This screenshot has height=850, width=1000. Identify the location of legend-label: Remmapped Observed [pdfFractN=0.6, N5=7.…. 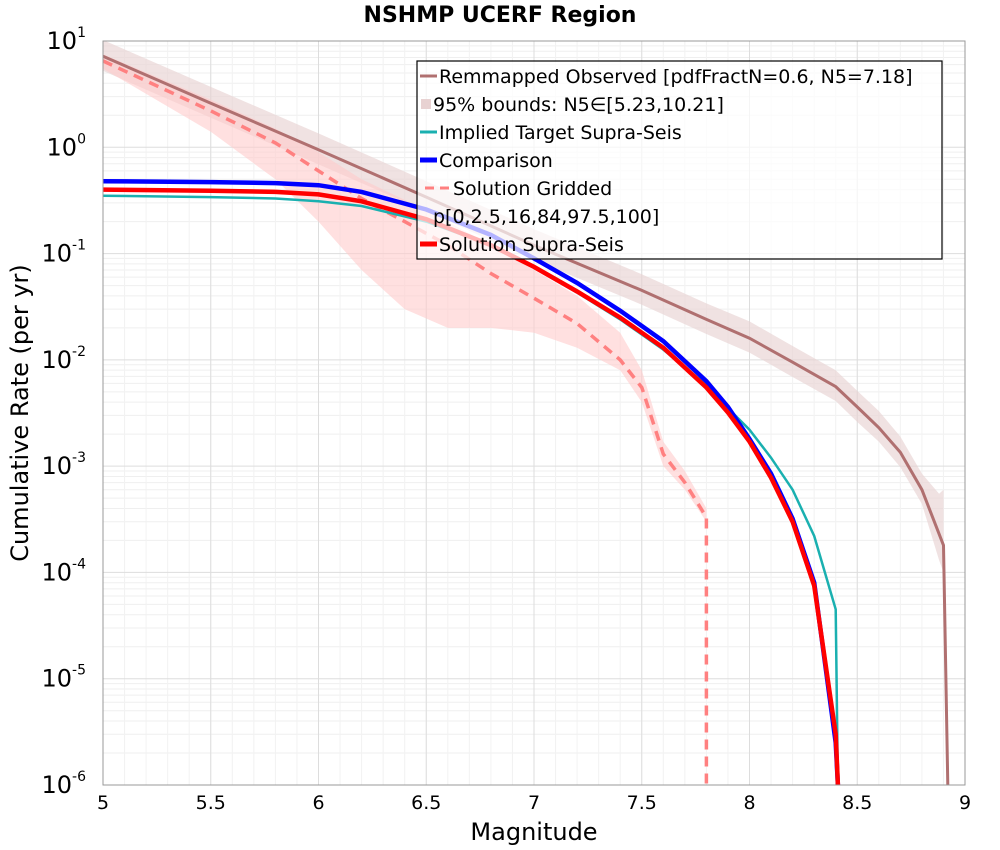
(676, 77).